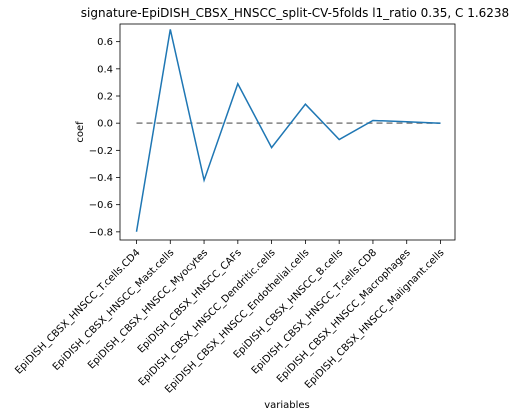 The image size is (510, 416). What do you see at coordinates (105, 42) in the screenshot?
I see `y-tick-label: 0.6` at bounding box center [105, 42].